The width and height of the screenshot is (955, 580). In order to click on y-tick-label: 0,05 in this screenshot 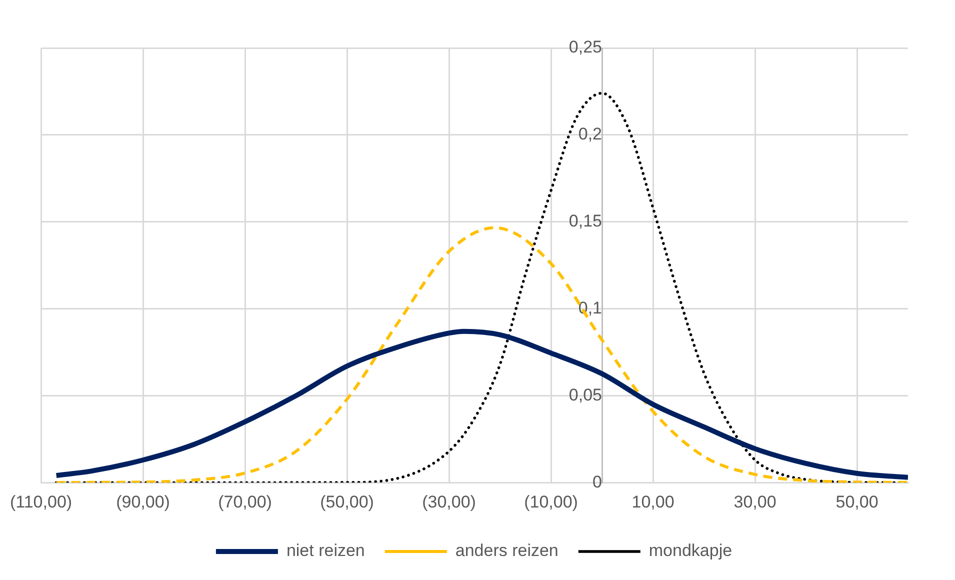, I will do `click(585, 394)`.